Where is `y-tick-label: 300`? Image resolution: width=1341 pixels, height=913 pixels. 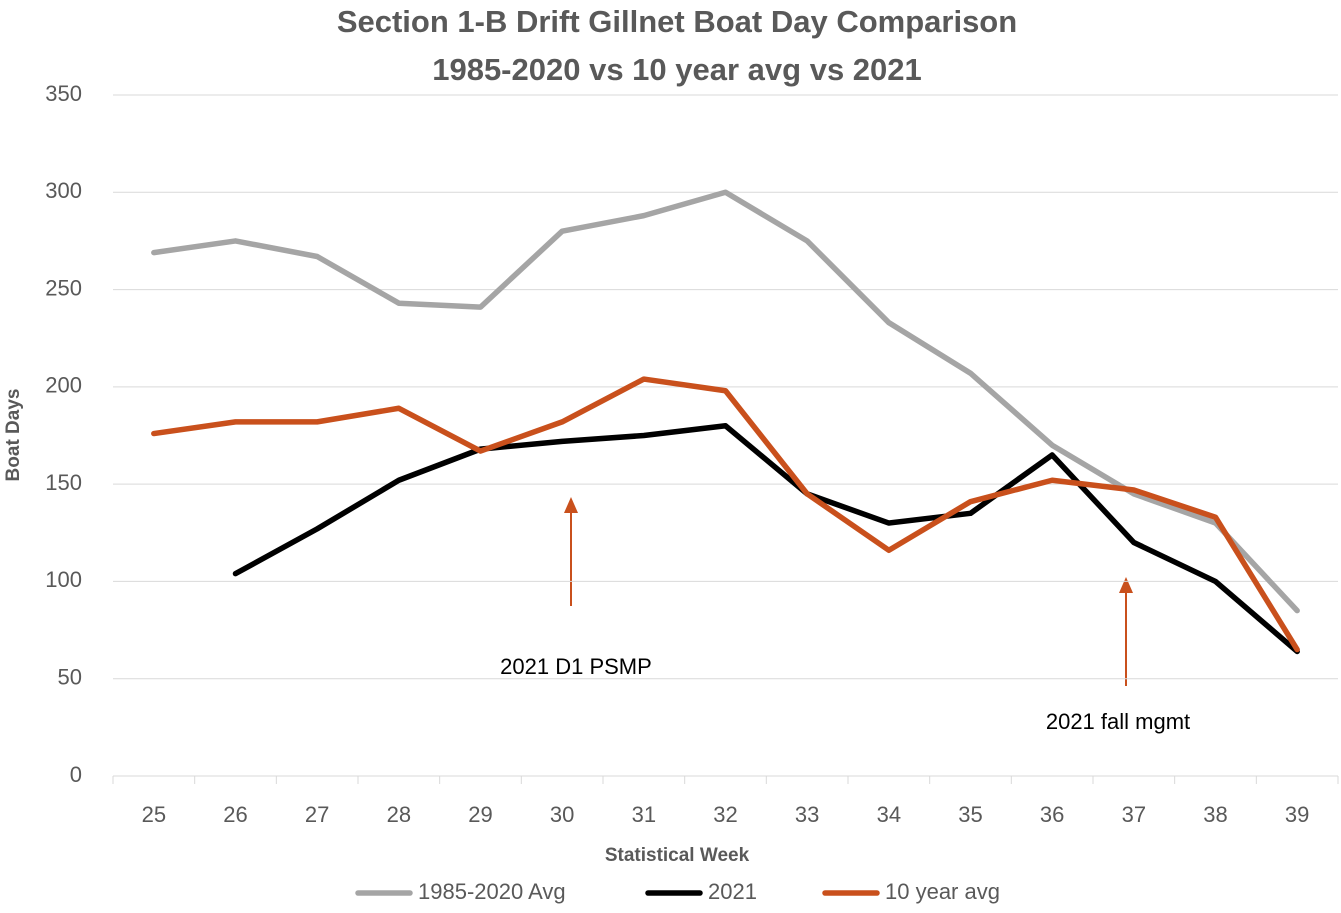
y-tick-label: 300 is located at coordinates (63, 190).